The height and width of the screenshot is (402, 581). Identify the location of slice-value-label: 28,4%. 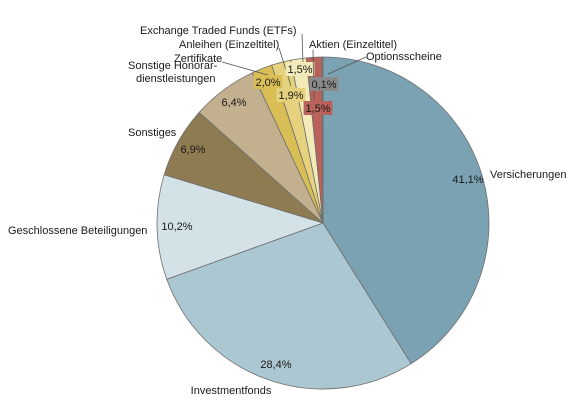
(275, 365).